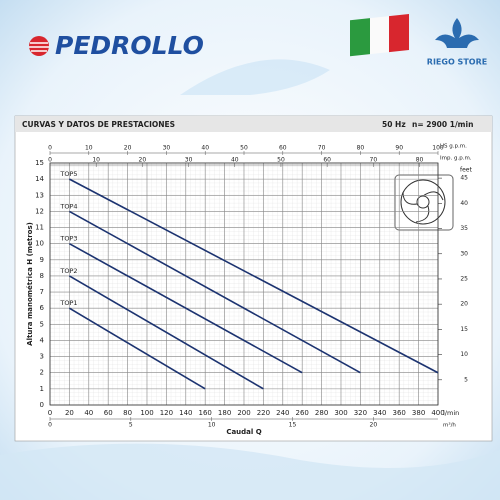  Describe the element at coordinates (42, 308) in the screenshot. I see `y-tick-label: 6` at that location.